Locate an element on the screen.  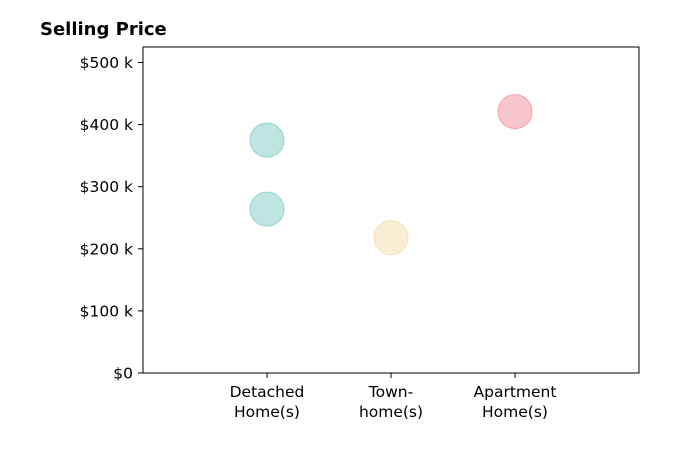
data-points is located at coordinates (391, 175).